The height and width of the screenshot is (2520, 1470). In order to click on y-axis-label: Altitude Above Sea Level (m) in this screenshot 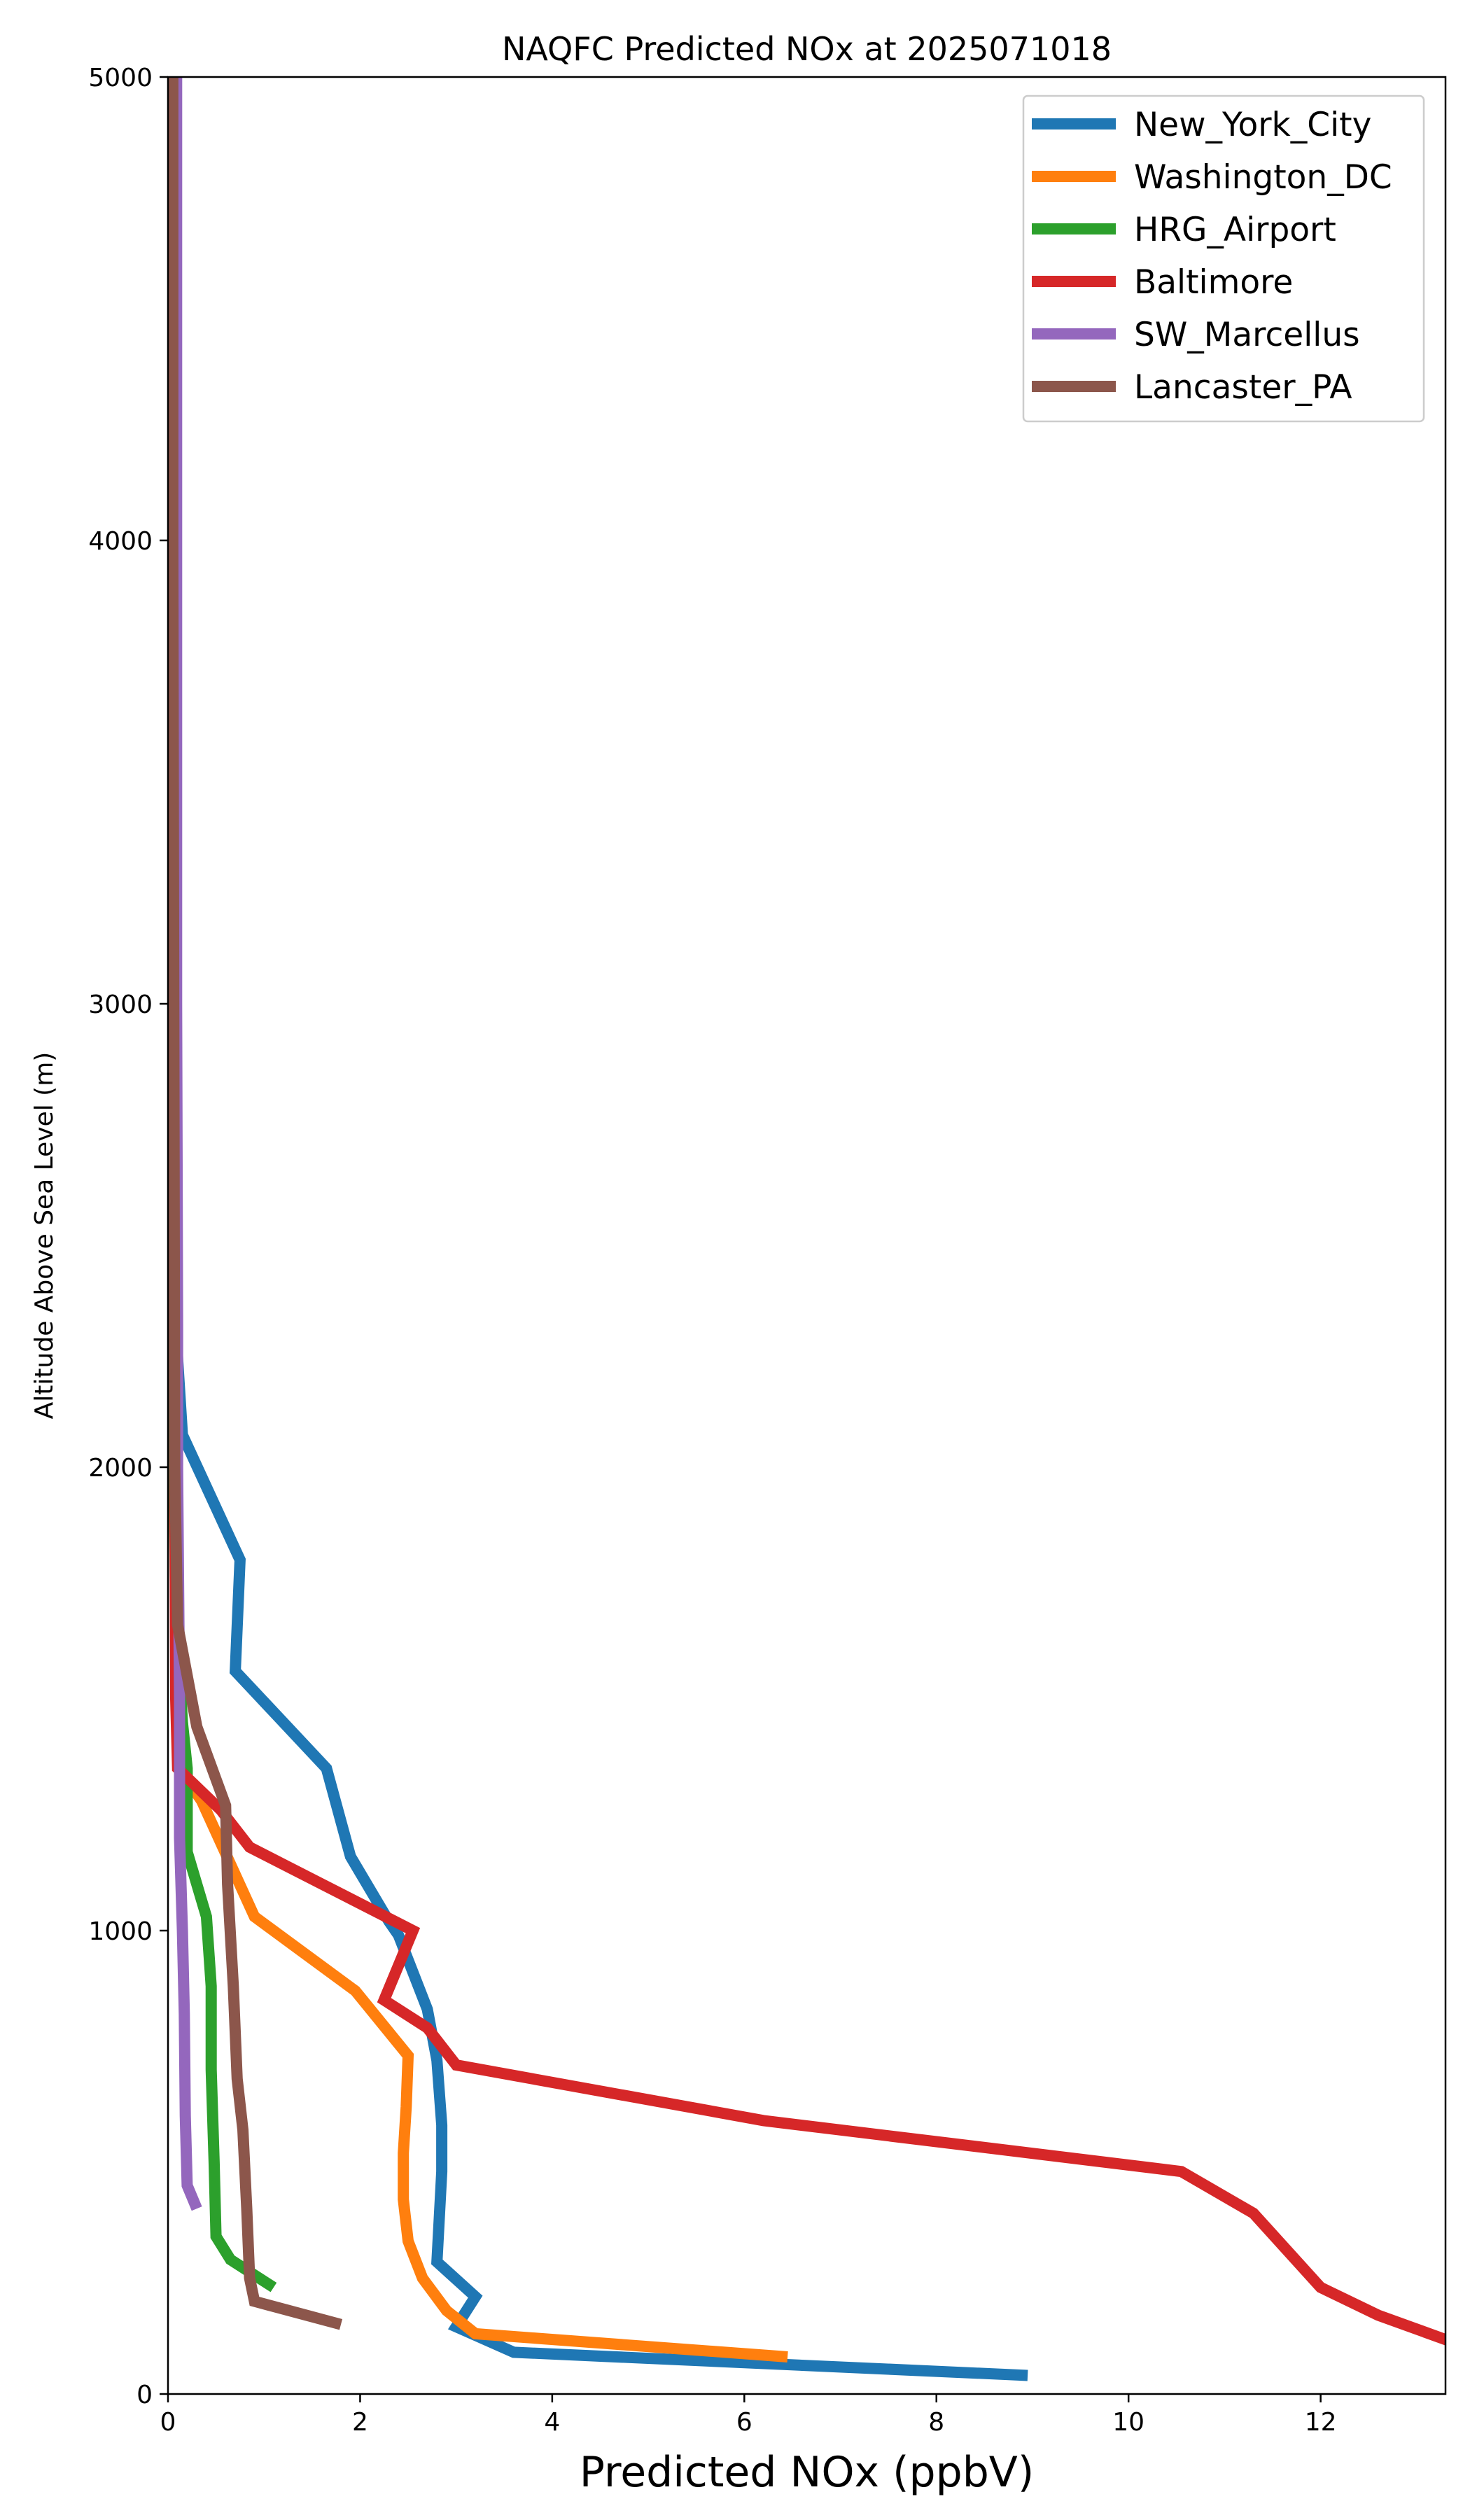, I will do `click(44, 1236)`.